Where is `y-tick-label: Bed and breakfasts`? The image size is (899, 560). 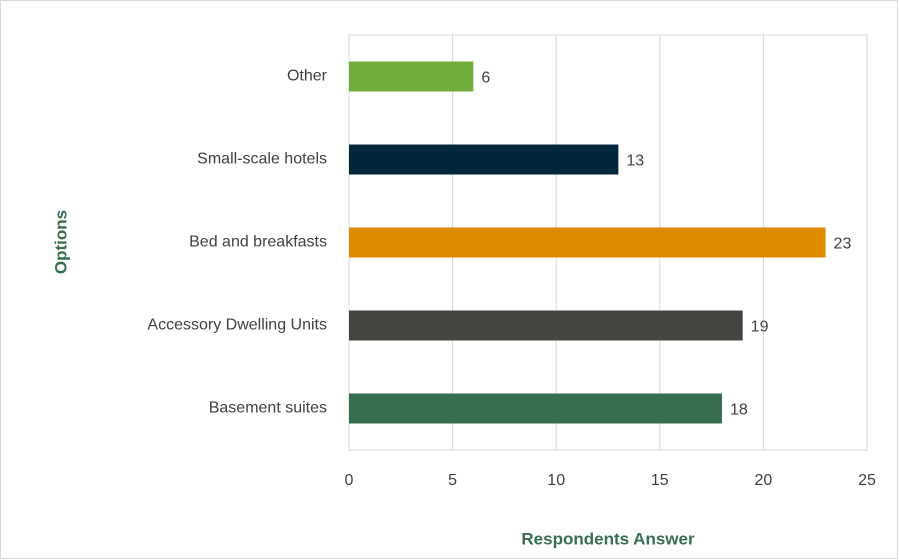 y-tick-label: Bed and breakfasts is located at coordinates (258, 242).